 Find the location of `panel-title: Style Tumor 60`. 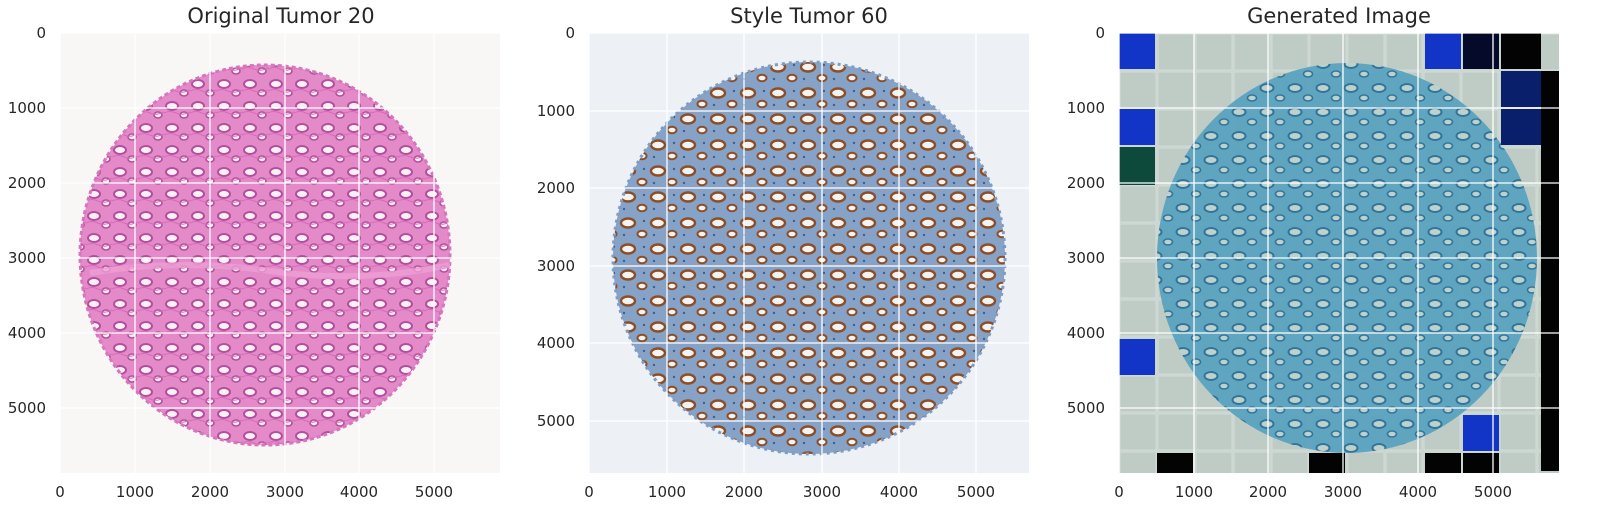

panel-title: Style Tumor 60 is located at coordinates (809, 16).